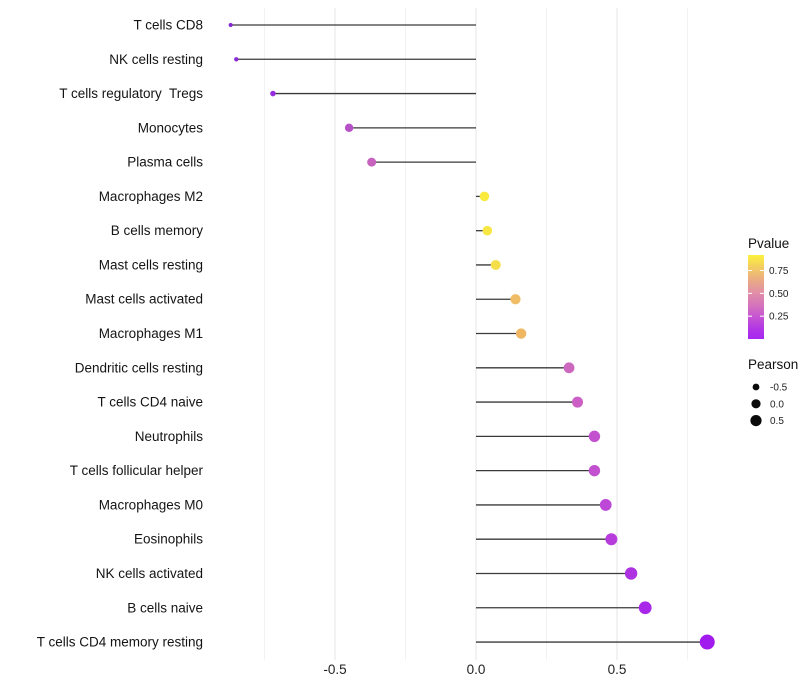  What do you see at coordinates (171, 127) in the screenshot?
I see `y-axis-label: Monocytes` at bounding box center [171, 127].